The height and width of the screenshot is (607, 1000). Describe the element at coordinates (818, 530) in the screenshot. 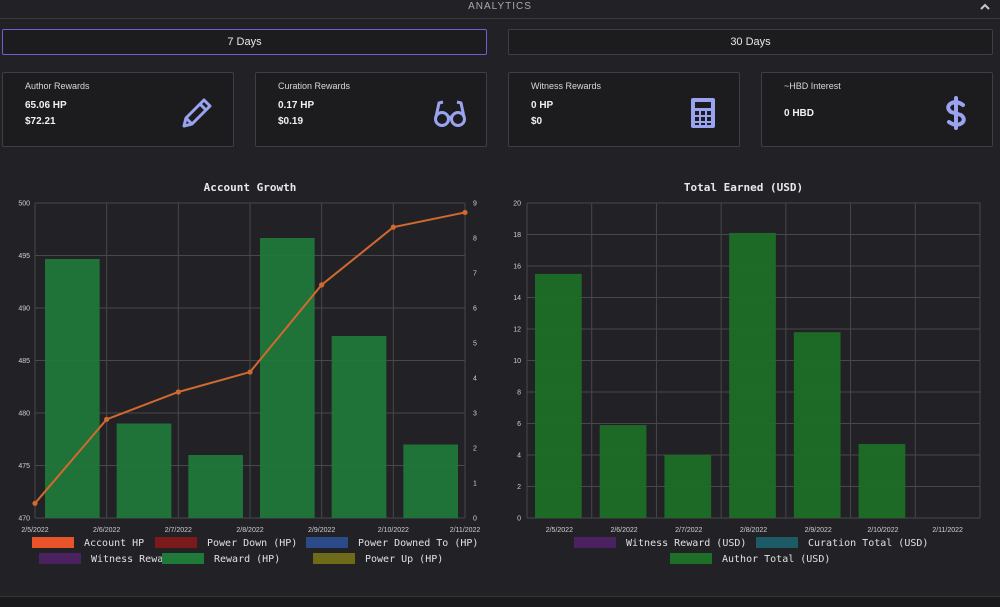

I see `x-tick: 2/9/2022` at that location.